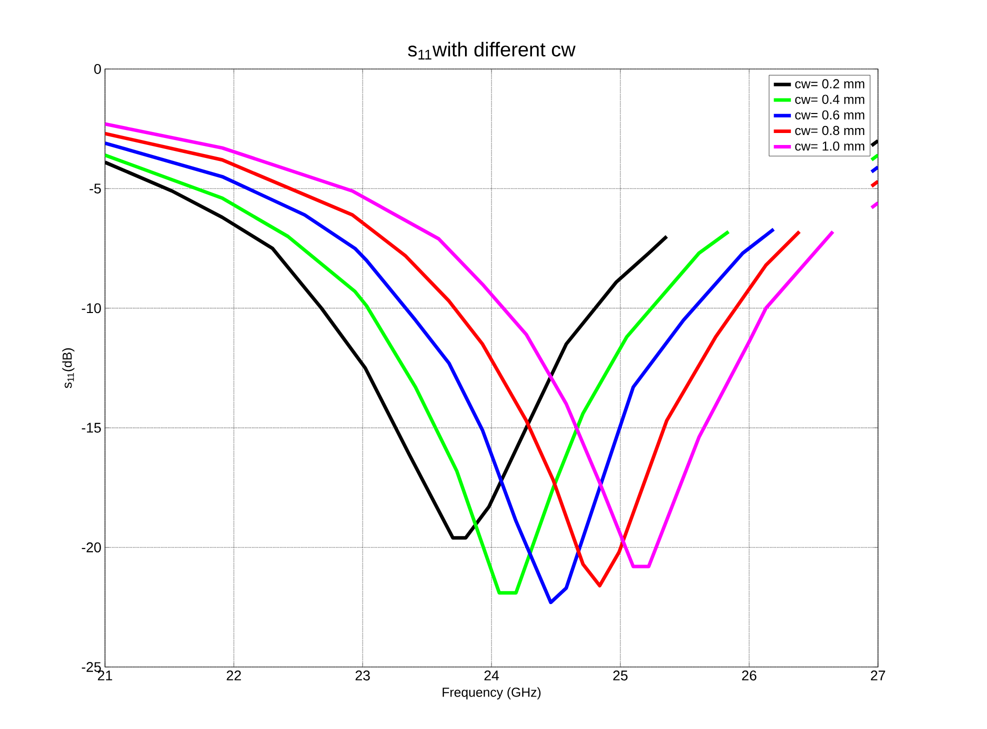  Describe the element at coordinates (91, 547) in the screenshot. I see `y-tick-label: -20` at that location.